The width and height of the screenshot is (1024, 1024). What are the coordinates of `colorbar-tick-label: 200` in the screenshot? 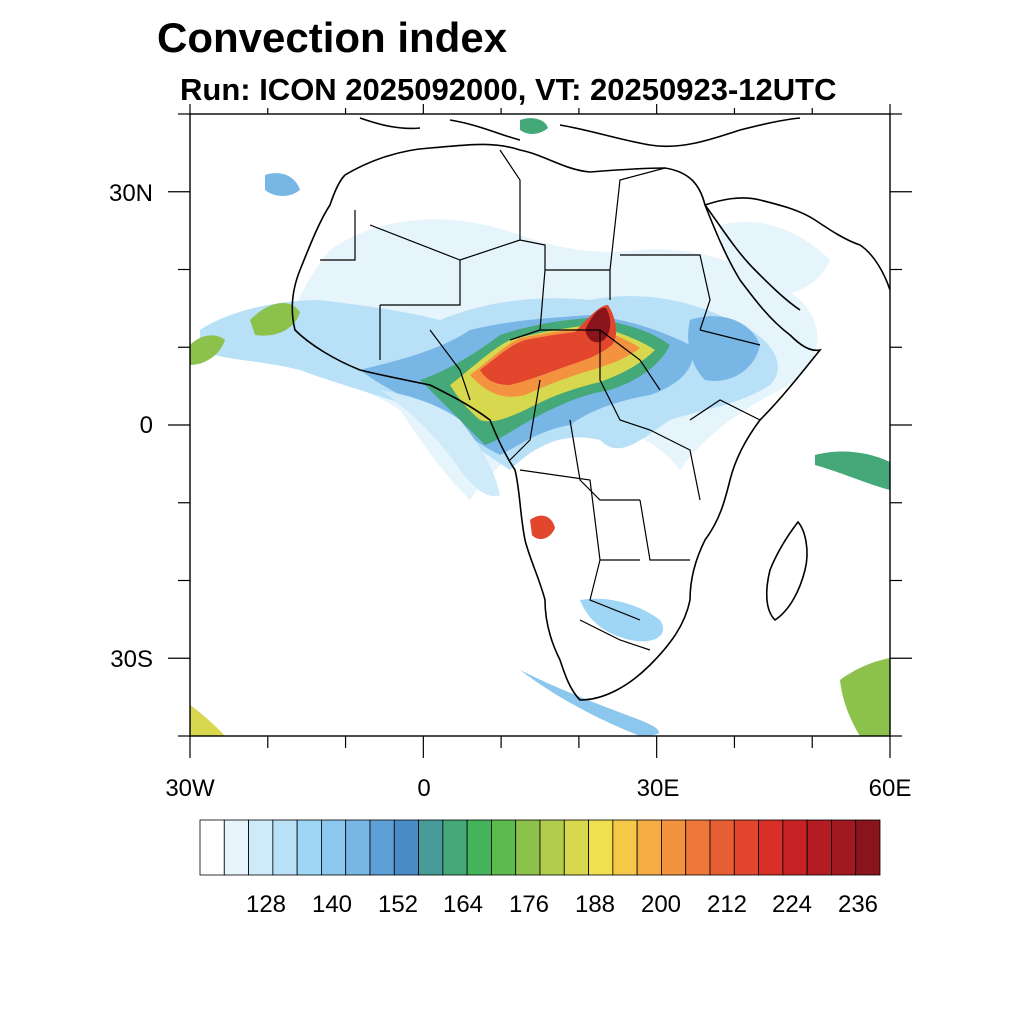 It's located at (661, 904).